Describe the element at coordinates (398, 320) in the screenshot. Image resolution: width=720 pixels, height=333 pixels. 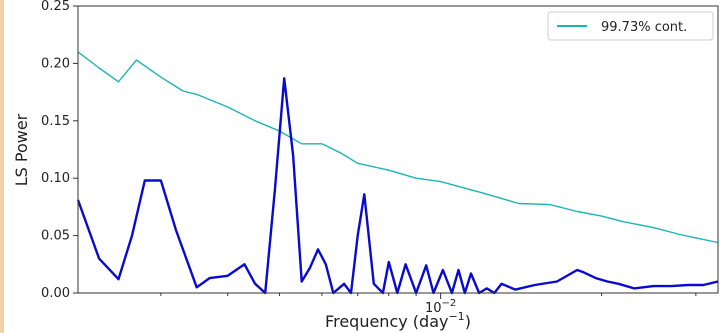
I see `x-axis-label: Frequency (day−1)` at that location.